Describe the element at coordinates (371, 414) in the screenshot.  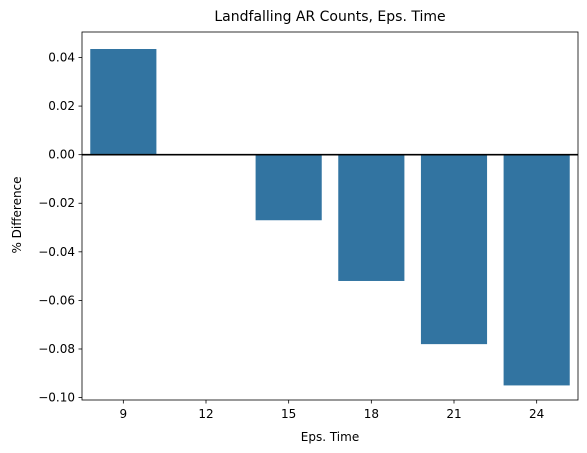
I see `x-tick-label: 18` at that location.